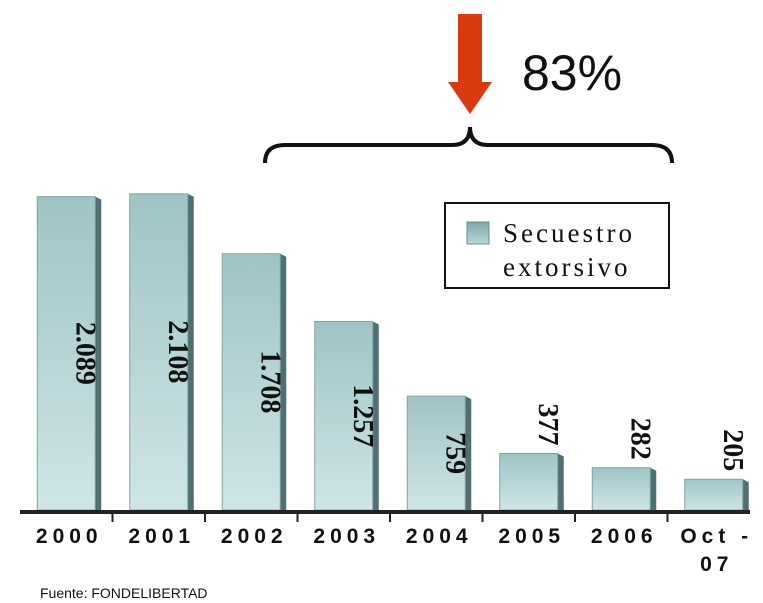  I want to click on tick-label-Oct-07-1: Oct -, so click(716, 536).